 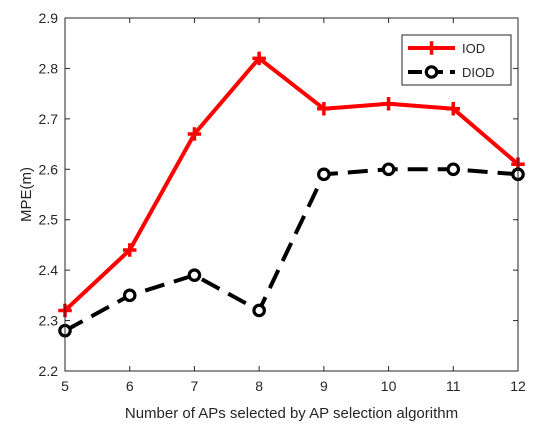 I want to click on legend-box, so click(x=456, y=60).